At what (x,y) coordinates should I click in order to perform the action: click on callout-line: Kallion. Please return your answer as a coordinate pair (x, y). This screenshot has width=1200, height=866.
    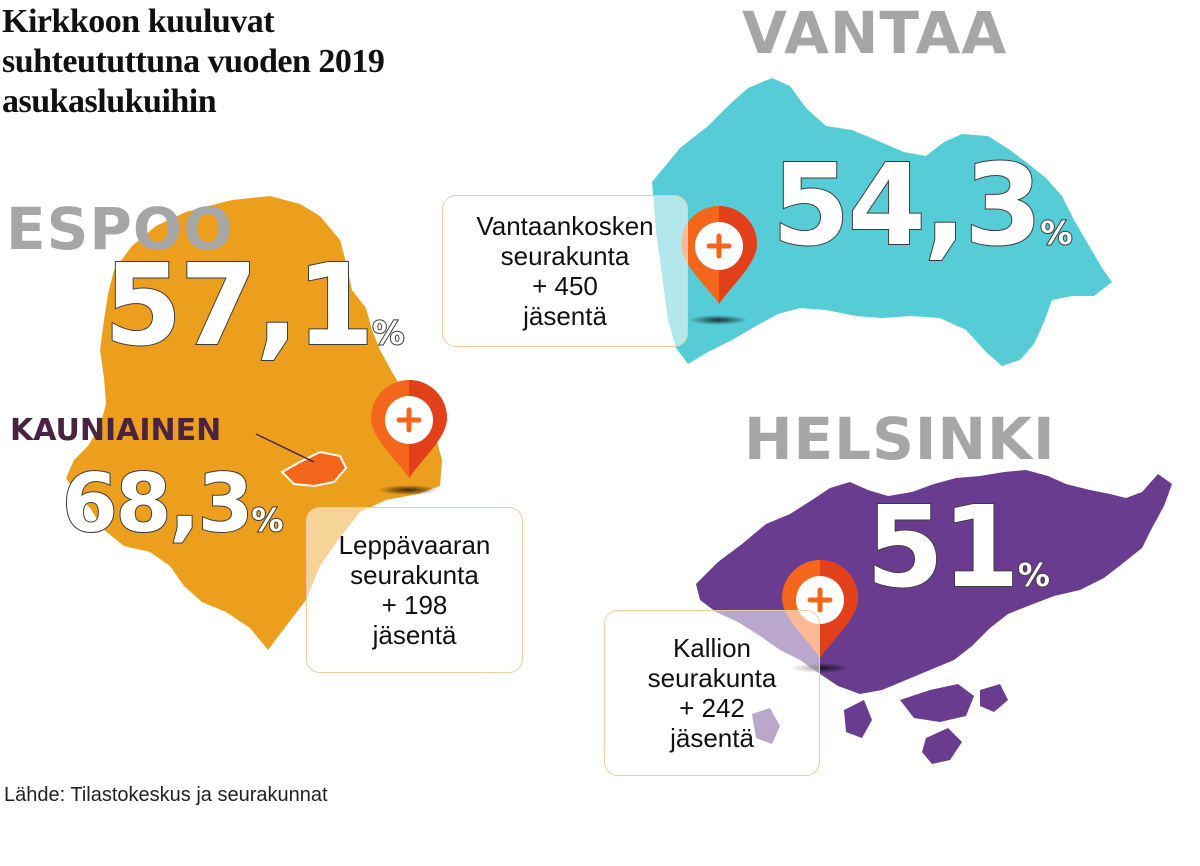
    Looking at the image, I should click on (712, 648).